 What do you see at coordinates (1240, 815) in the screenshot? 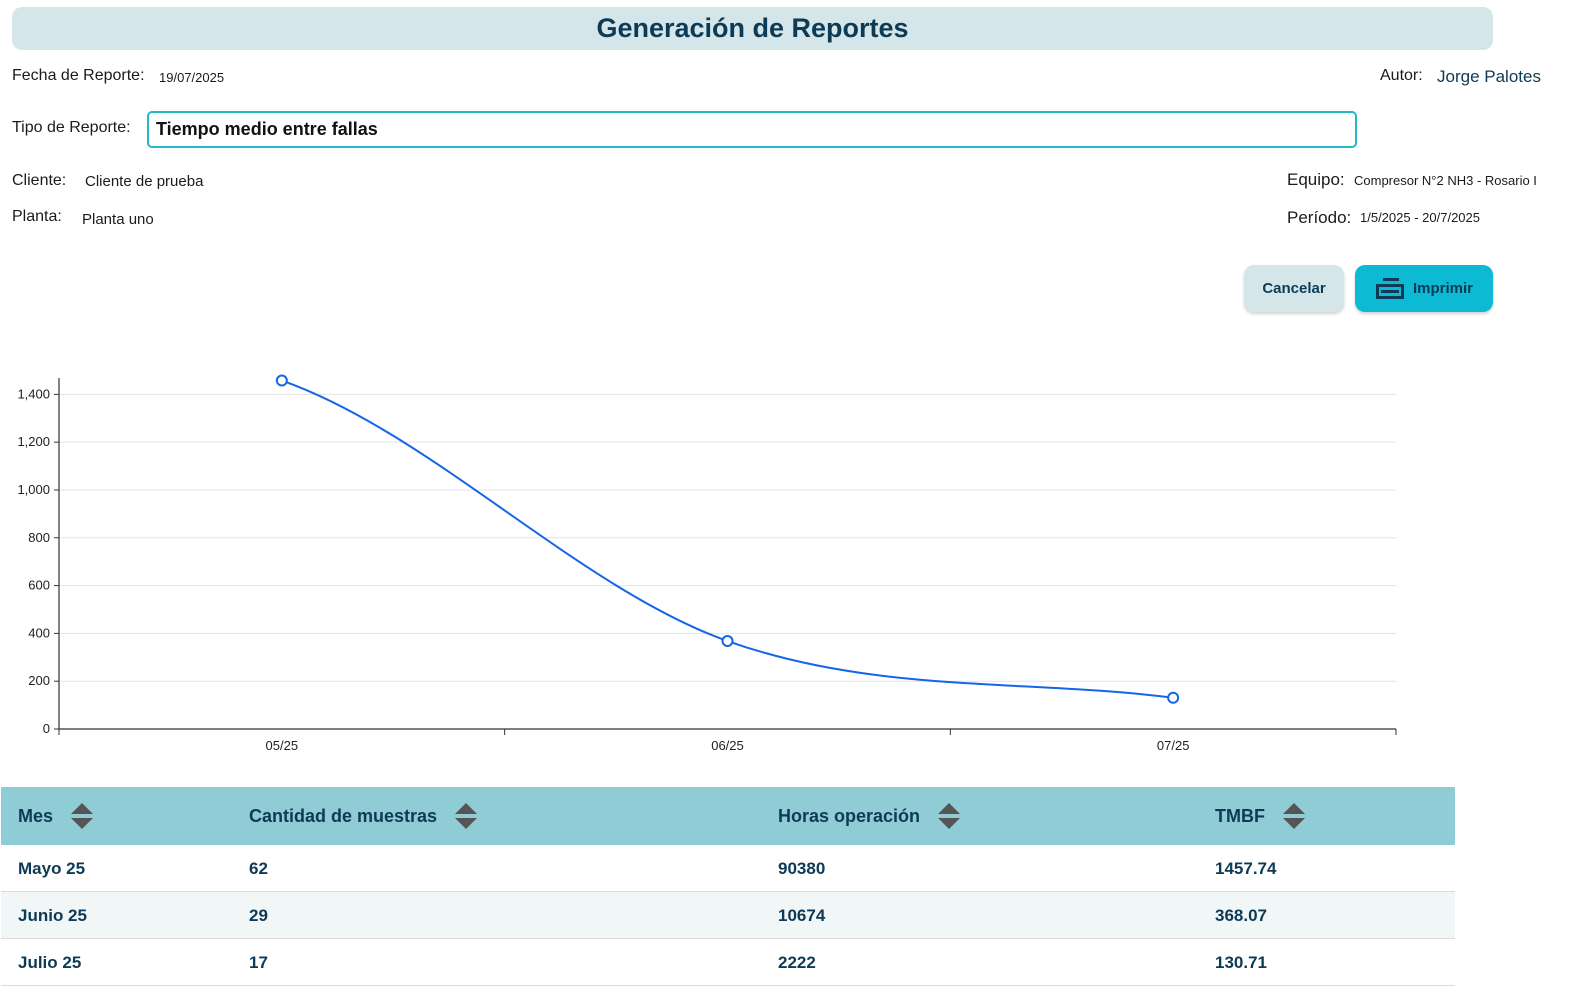
I see `column-header-label: TMBF` at bounding box center [1240, 815].